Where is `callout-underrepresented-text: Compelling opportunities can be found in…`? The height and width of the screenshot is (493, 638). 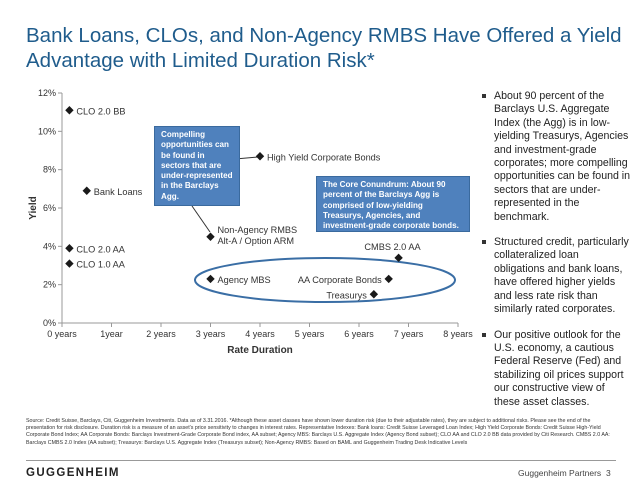 callout-underrepresented-text: Compelling opportunities can be found in… is located at coordinates (197, 165).